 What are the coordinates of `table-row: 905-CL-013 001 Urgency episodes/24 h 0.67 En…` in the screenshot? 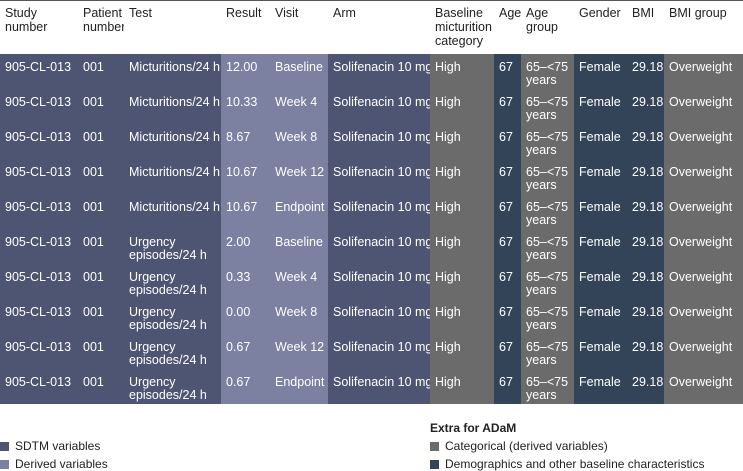 It's located at (371, 386).